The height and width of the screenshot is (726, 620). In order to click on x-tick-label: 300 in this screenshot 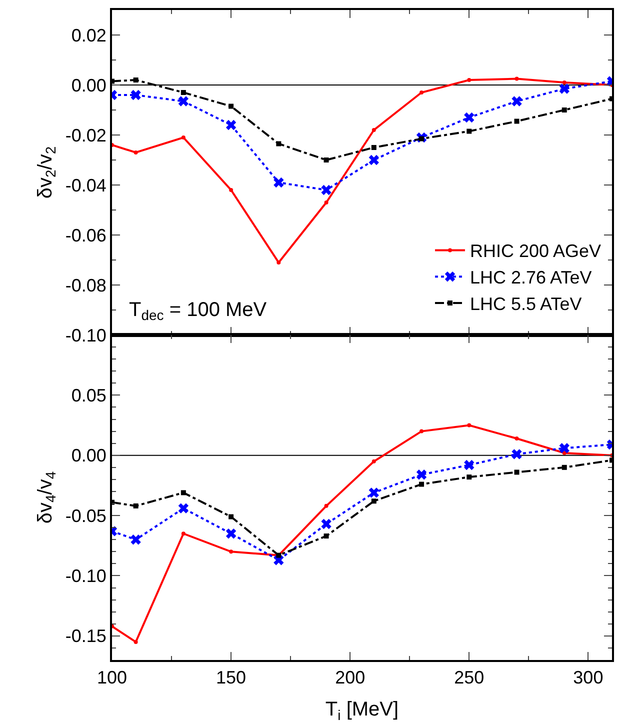, I will do `click(588, 678)`.